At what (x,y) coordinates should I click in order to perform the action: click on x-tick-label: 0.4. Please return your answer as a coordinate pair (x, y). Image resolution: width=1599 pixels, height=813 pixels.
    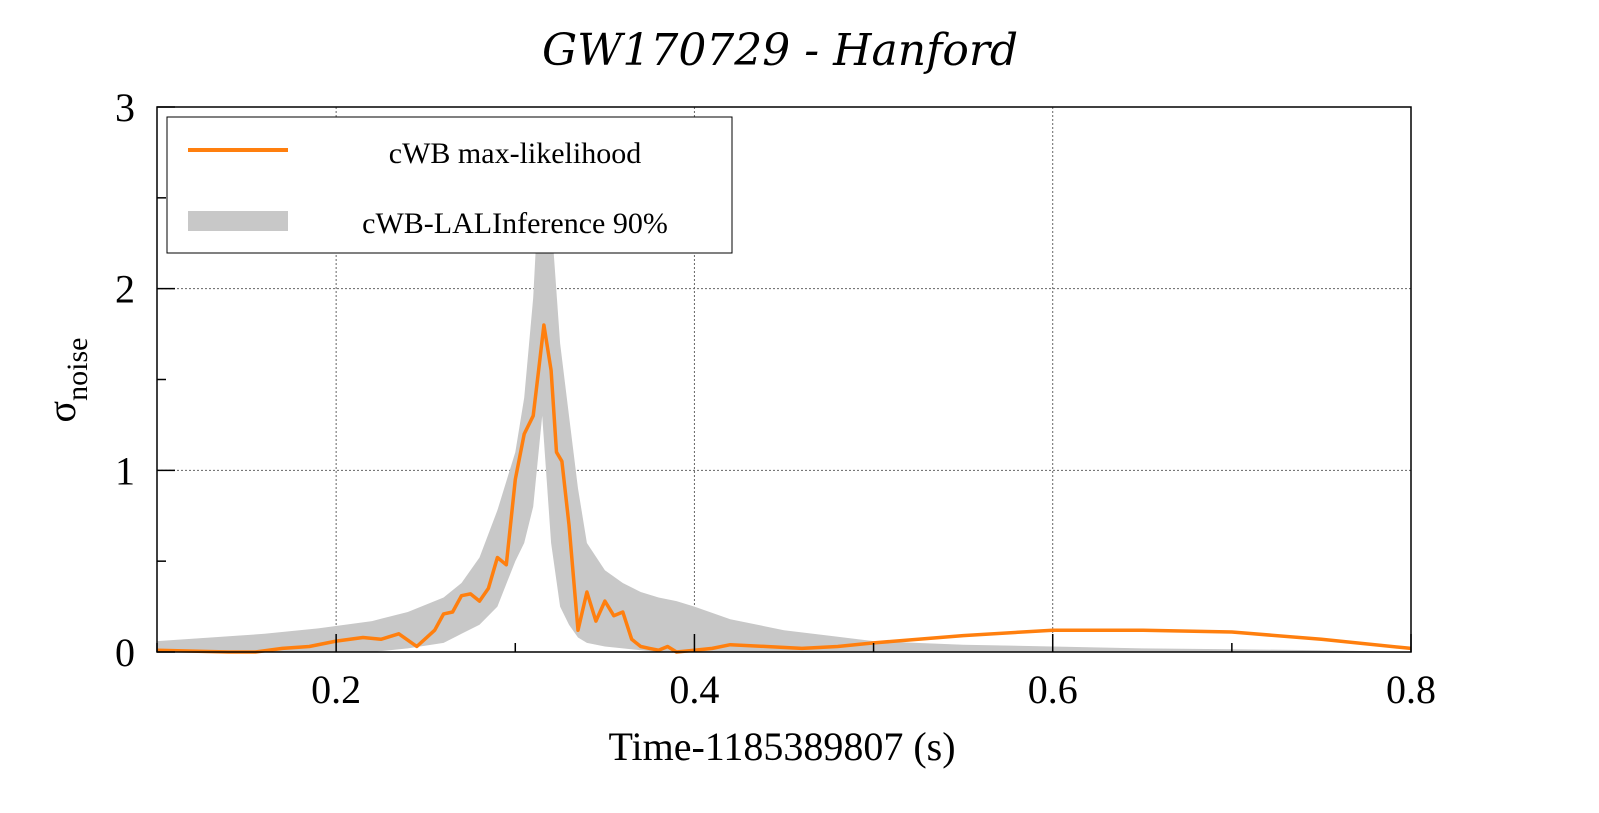
    Looking at the image, I should click on (694, 689).